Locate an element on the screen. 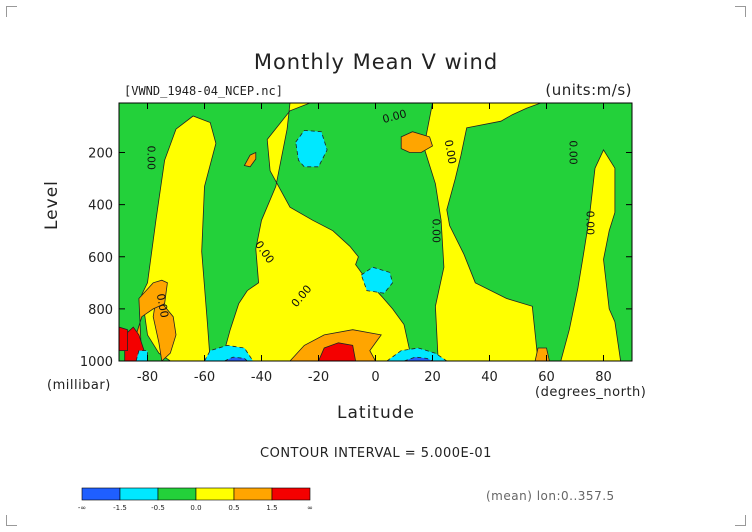  units-label: (units:m/s) is located at coordinates (588, 90).